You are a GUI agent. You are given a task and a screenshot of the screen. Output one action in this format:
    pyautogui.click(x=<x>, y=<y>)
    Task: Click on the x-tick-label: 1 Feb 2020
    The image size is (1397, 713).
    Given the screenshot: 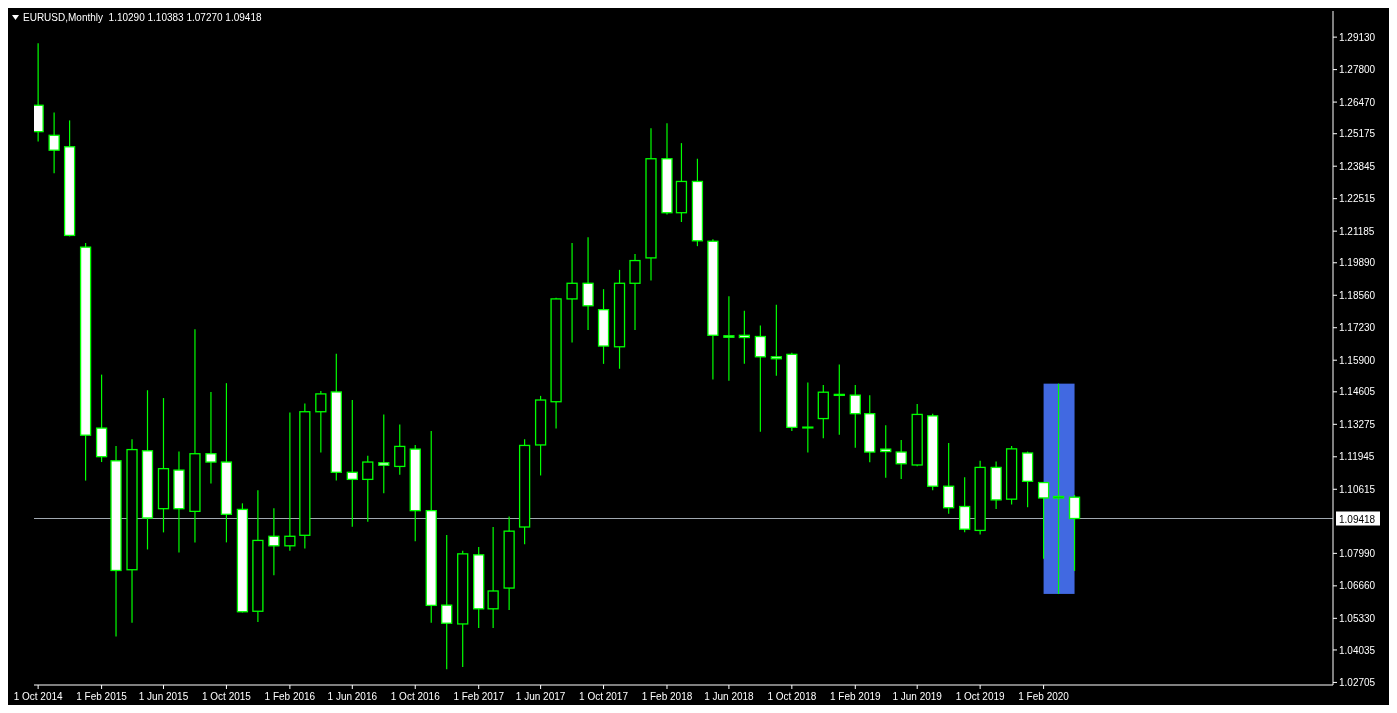 What is the action you would take?
    pyautogui.click(x=1044, y=696)
    